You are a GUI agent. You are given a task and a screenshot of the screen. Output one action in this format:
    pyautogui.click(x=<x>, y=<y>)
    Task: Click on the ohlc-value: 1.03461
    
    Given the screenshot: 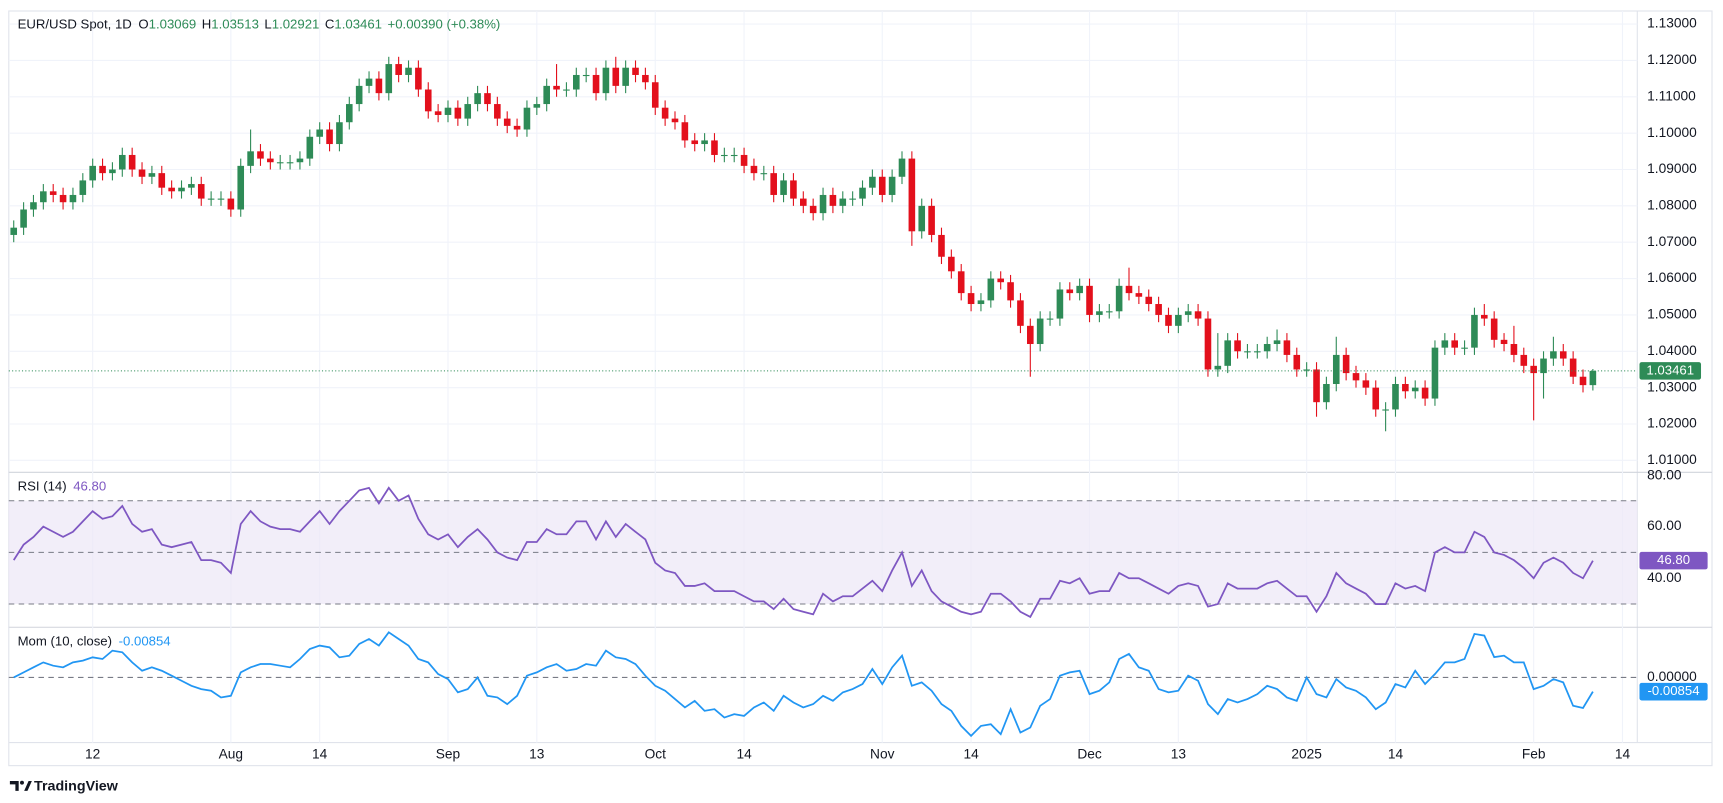 What is the action you would take?
    pyautogui.click(x=358, y=24)
    